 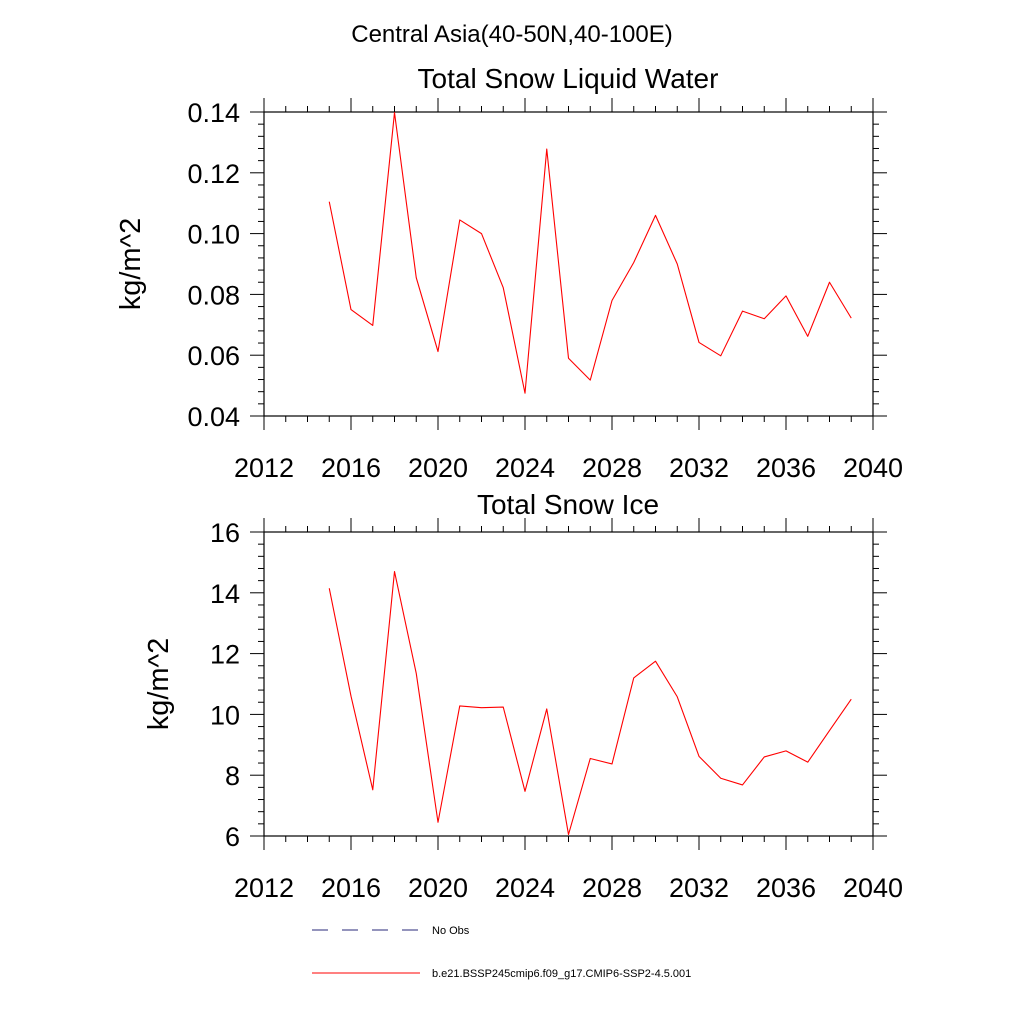 I want to click on y-tick-label: 12, so click(x=225, y=655).